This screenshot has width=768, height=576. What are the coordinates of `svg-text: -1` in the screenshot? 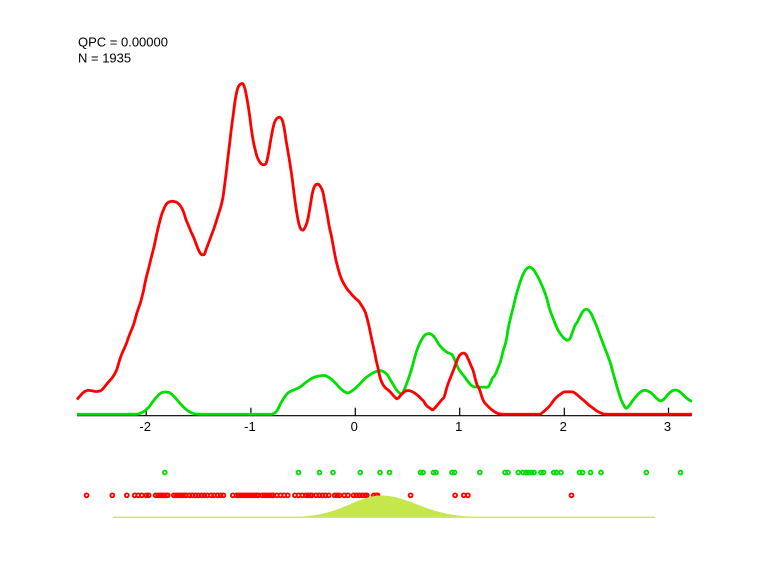 It's located at (250, 426).